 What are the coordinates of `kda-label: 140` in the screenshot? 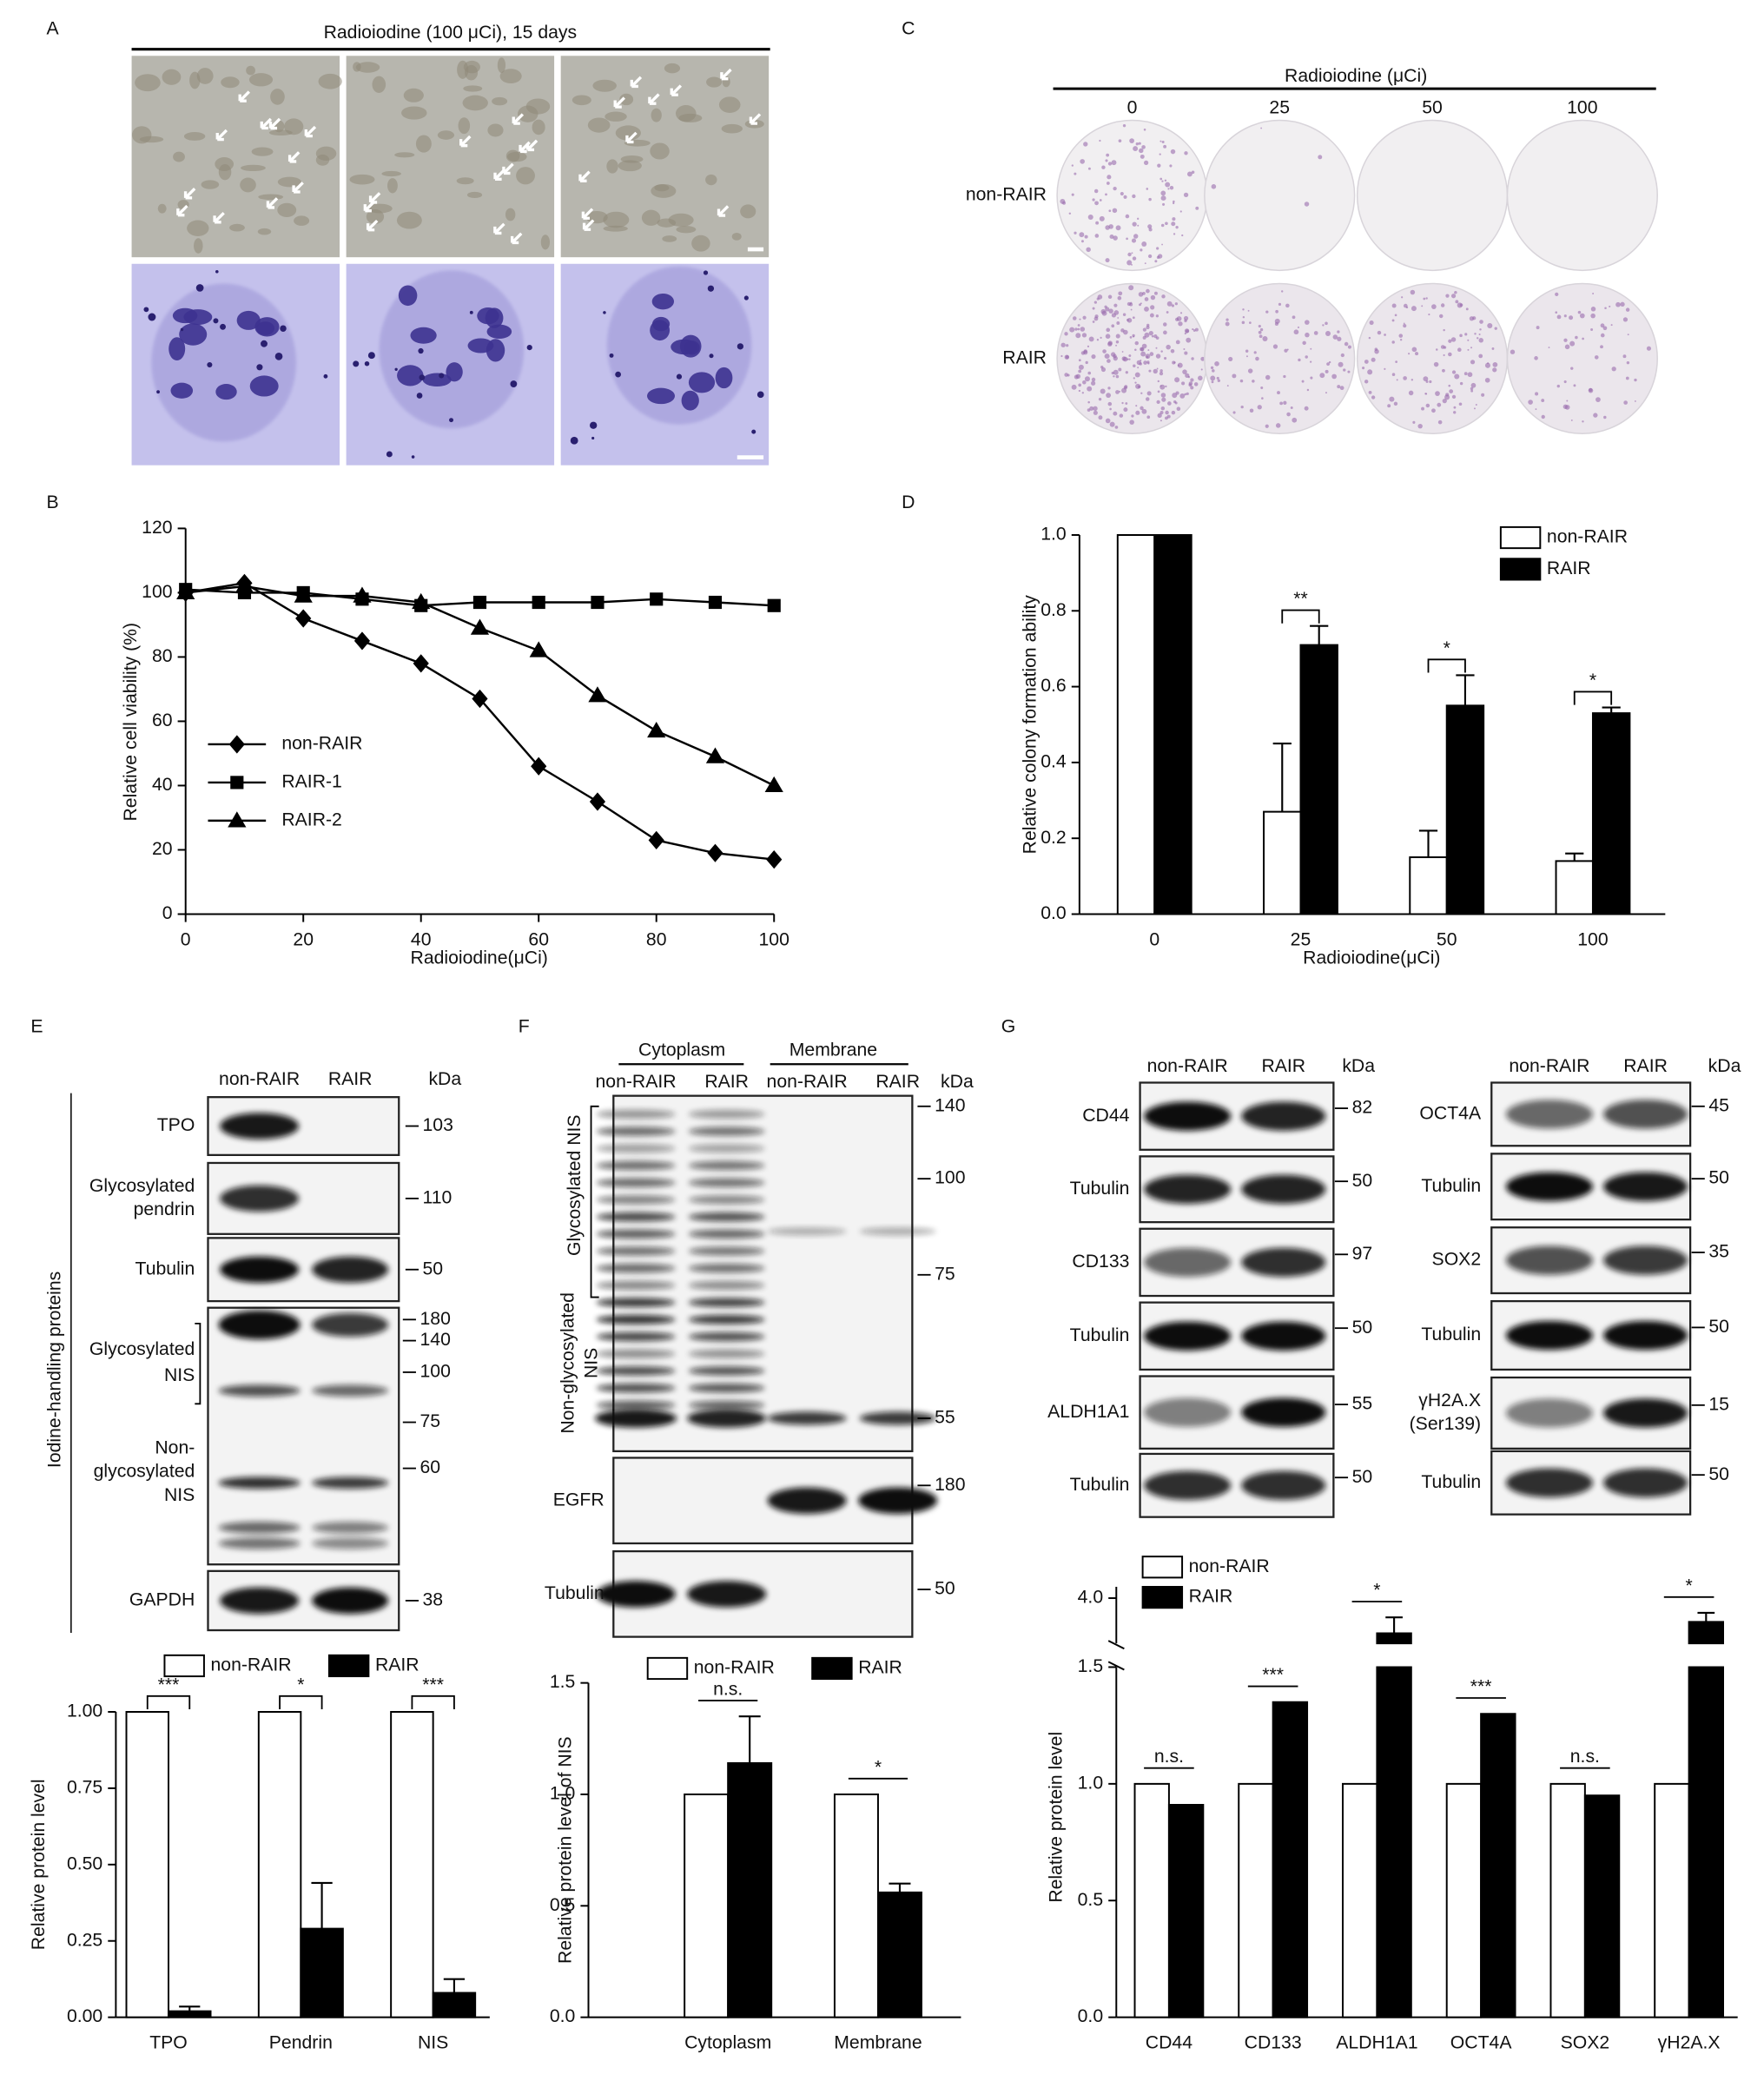 It's located at (950, 1105).